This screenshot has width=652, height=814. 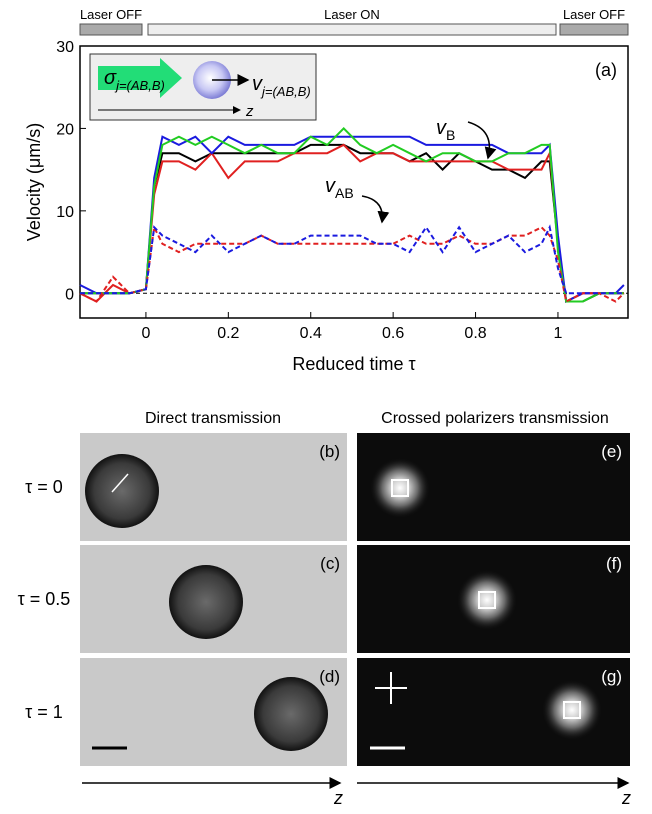 I want to click on curve-label-sub: AB, so click(x=344, y=193).